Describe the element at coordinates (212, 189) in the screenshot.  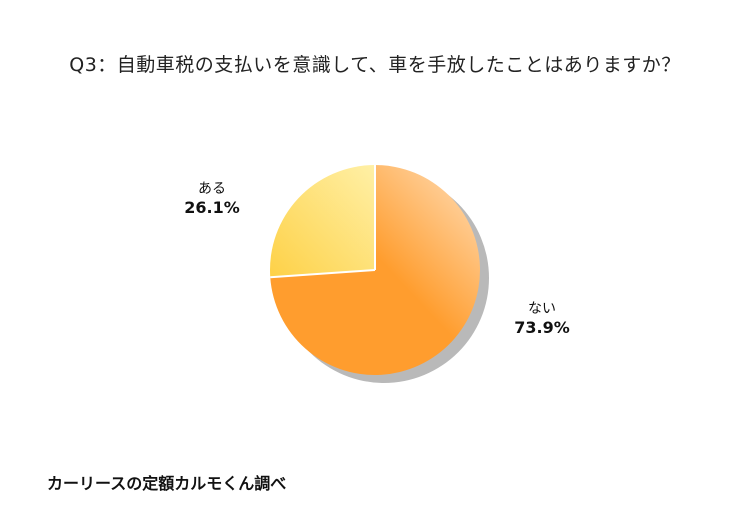
I see `slice-name-aru: ある` at that location.